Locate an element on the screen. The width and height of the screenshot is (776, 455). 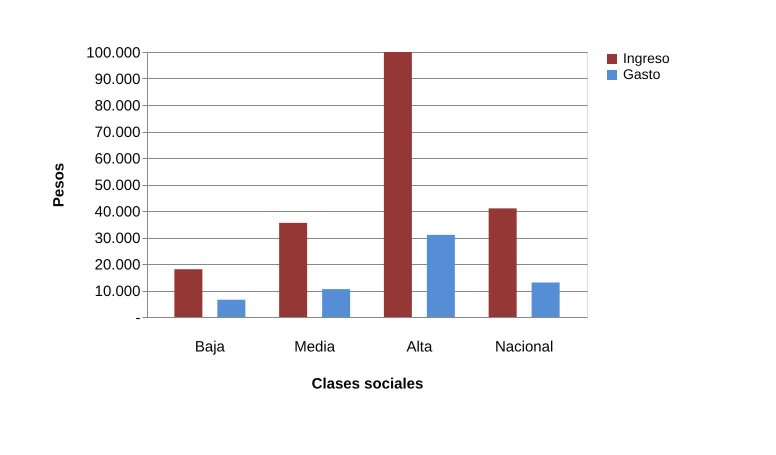
y-tick-label: 80.000 is located at coordinates (117, 106).